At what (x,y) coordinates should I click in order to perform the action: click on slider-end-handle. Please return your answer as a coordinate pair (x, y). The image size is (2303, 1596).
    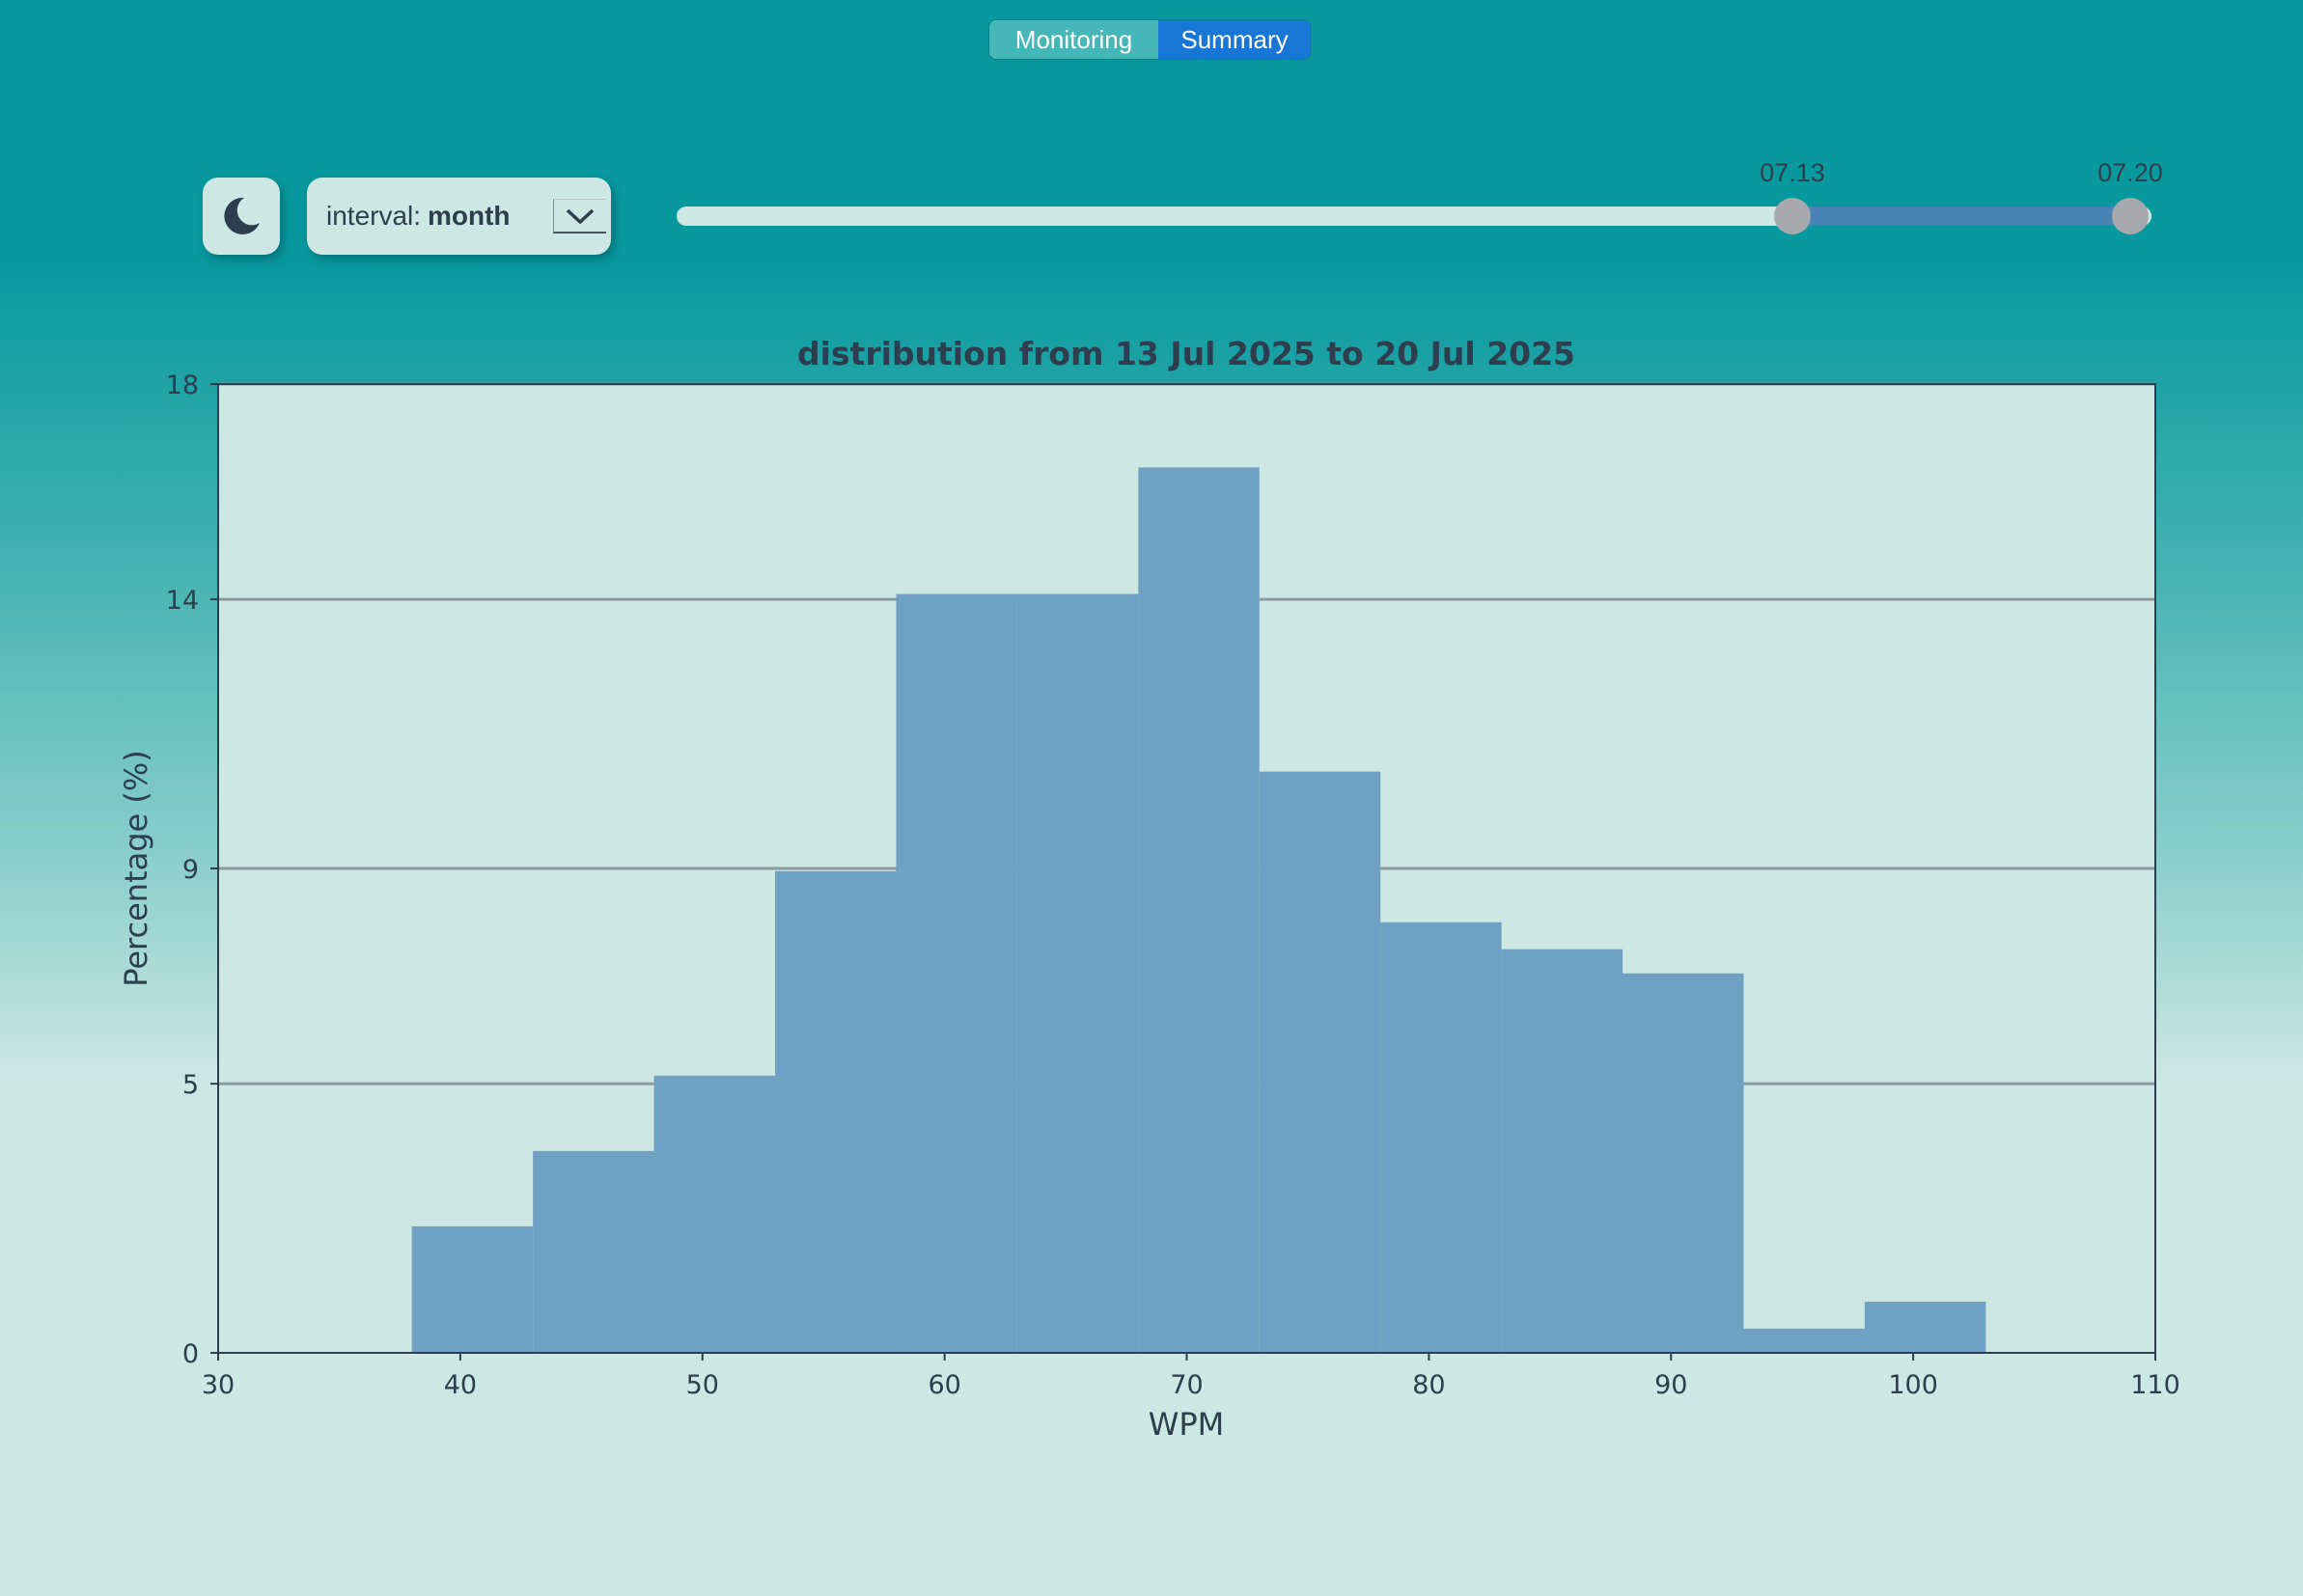
    Looking at the image, I should click on (2130, 216).